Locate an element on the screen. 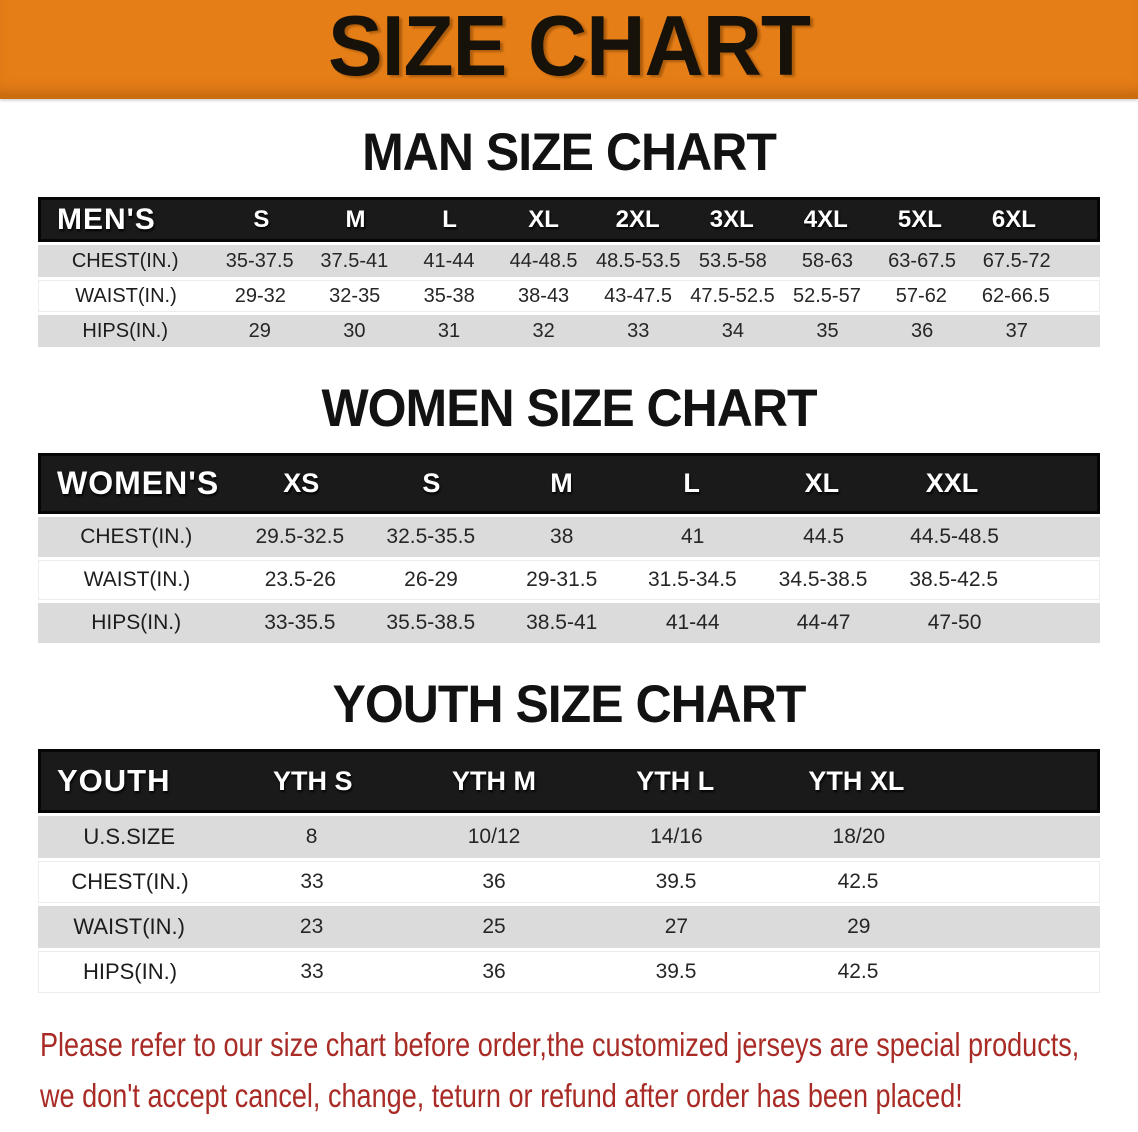 The image size is (1138, 1132). men-column-header: L is located at coordinates (449, 219).